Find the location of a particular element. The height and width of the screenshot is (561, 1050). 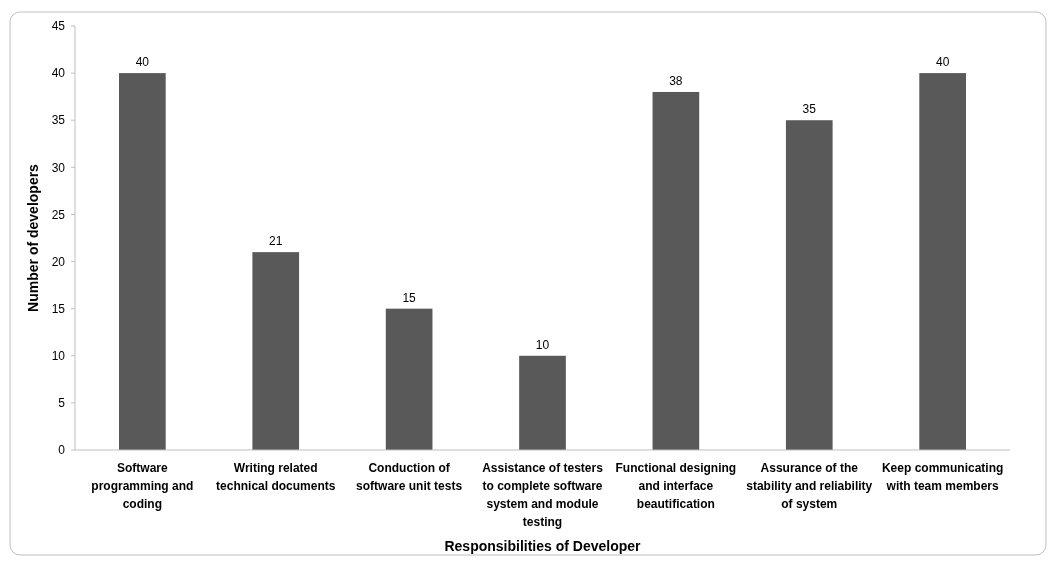

y-axis-title: Number of developers is located at coordinates (33, 237).